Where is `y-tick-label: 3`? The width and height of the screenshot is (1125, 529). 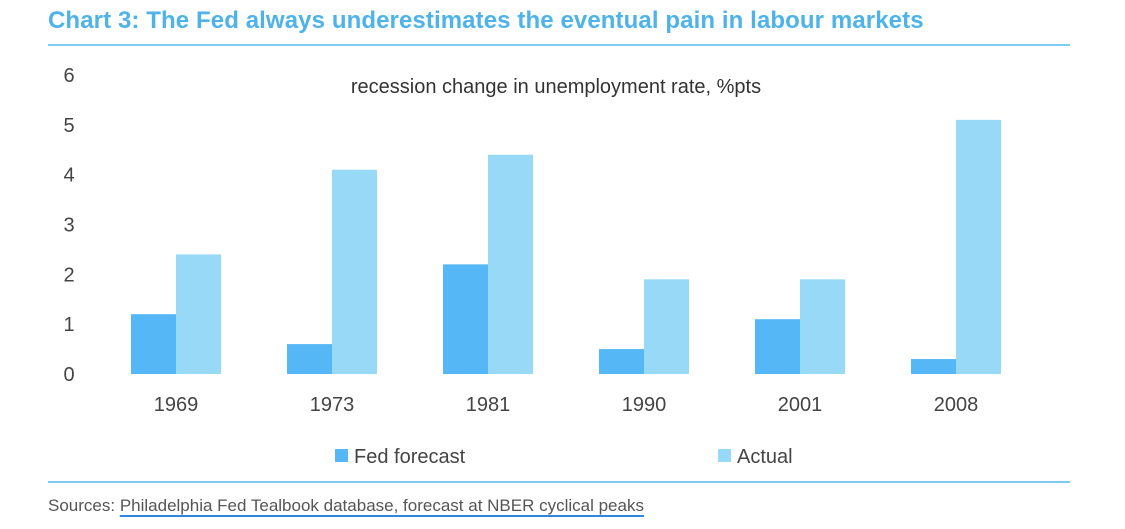 y-tick-label: 3 is located at coordinates (68, 226).